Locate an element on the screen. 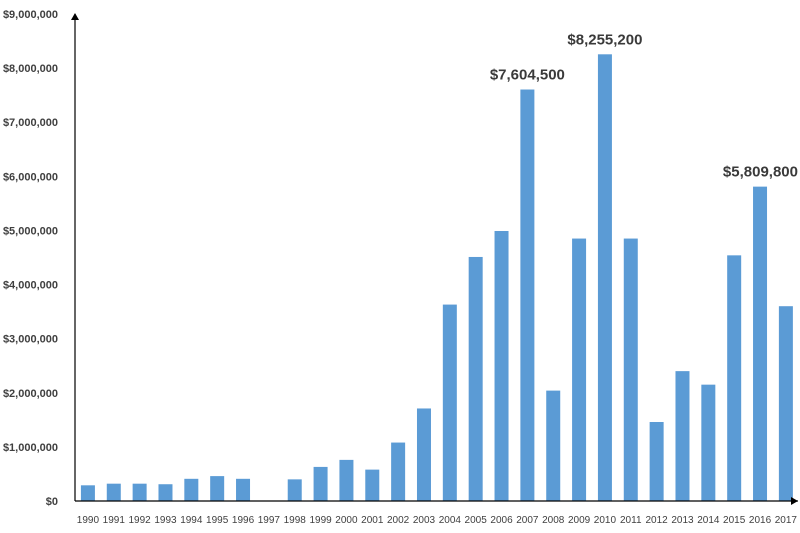  bar-2008 is located at coordinates (553, 445).